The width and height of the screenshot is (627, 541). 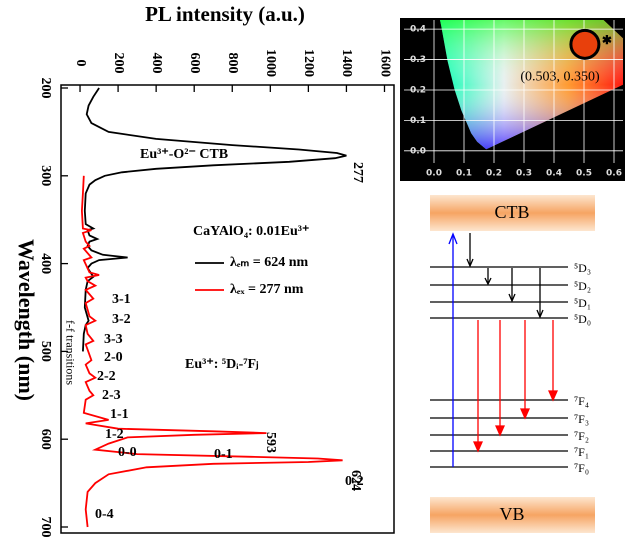 I want to click on x-tick-label: 0.1, so click(x=464, y=174).